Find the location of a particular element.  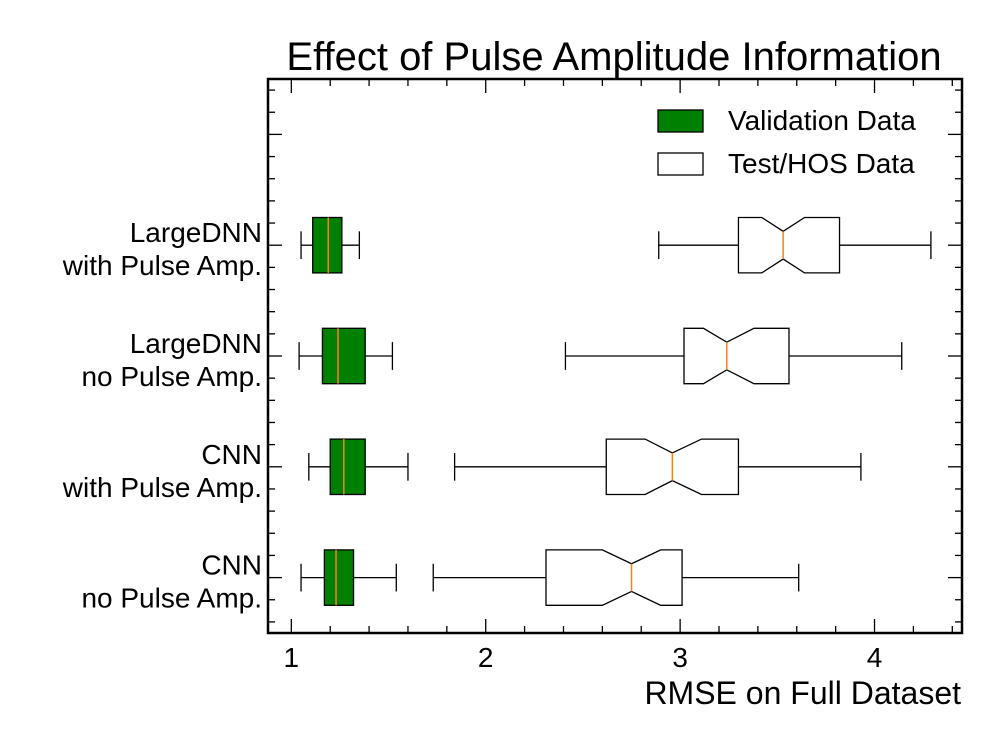

chart-title: Effect of Pulse Amplitude Information is located at coordinates (613, 57).